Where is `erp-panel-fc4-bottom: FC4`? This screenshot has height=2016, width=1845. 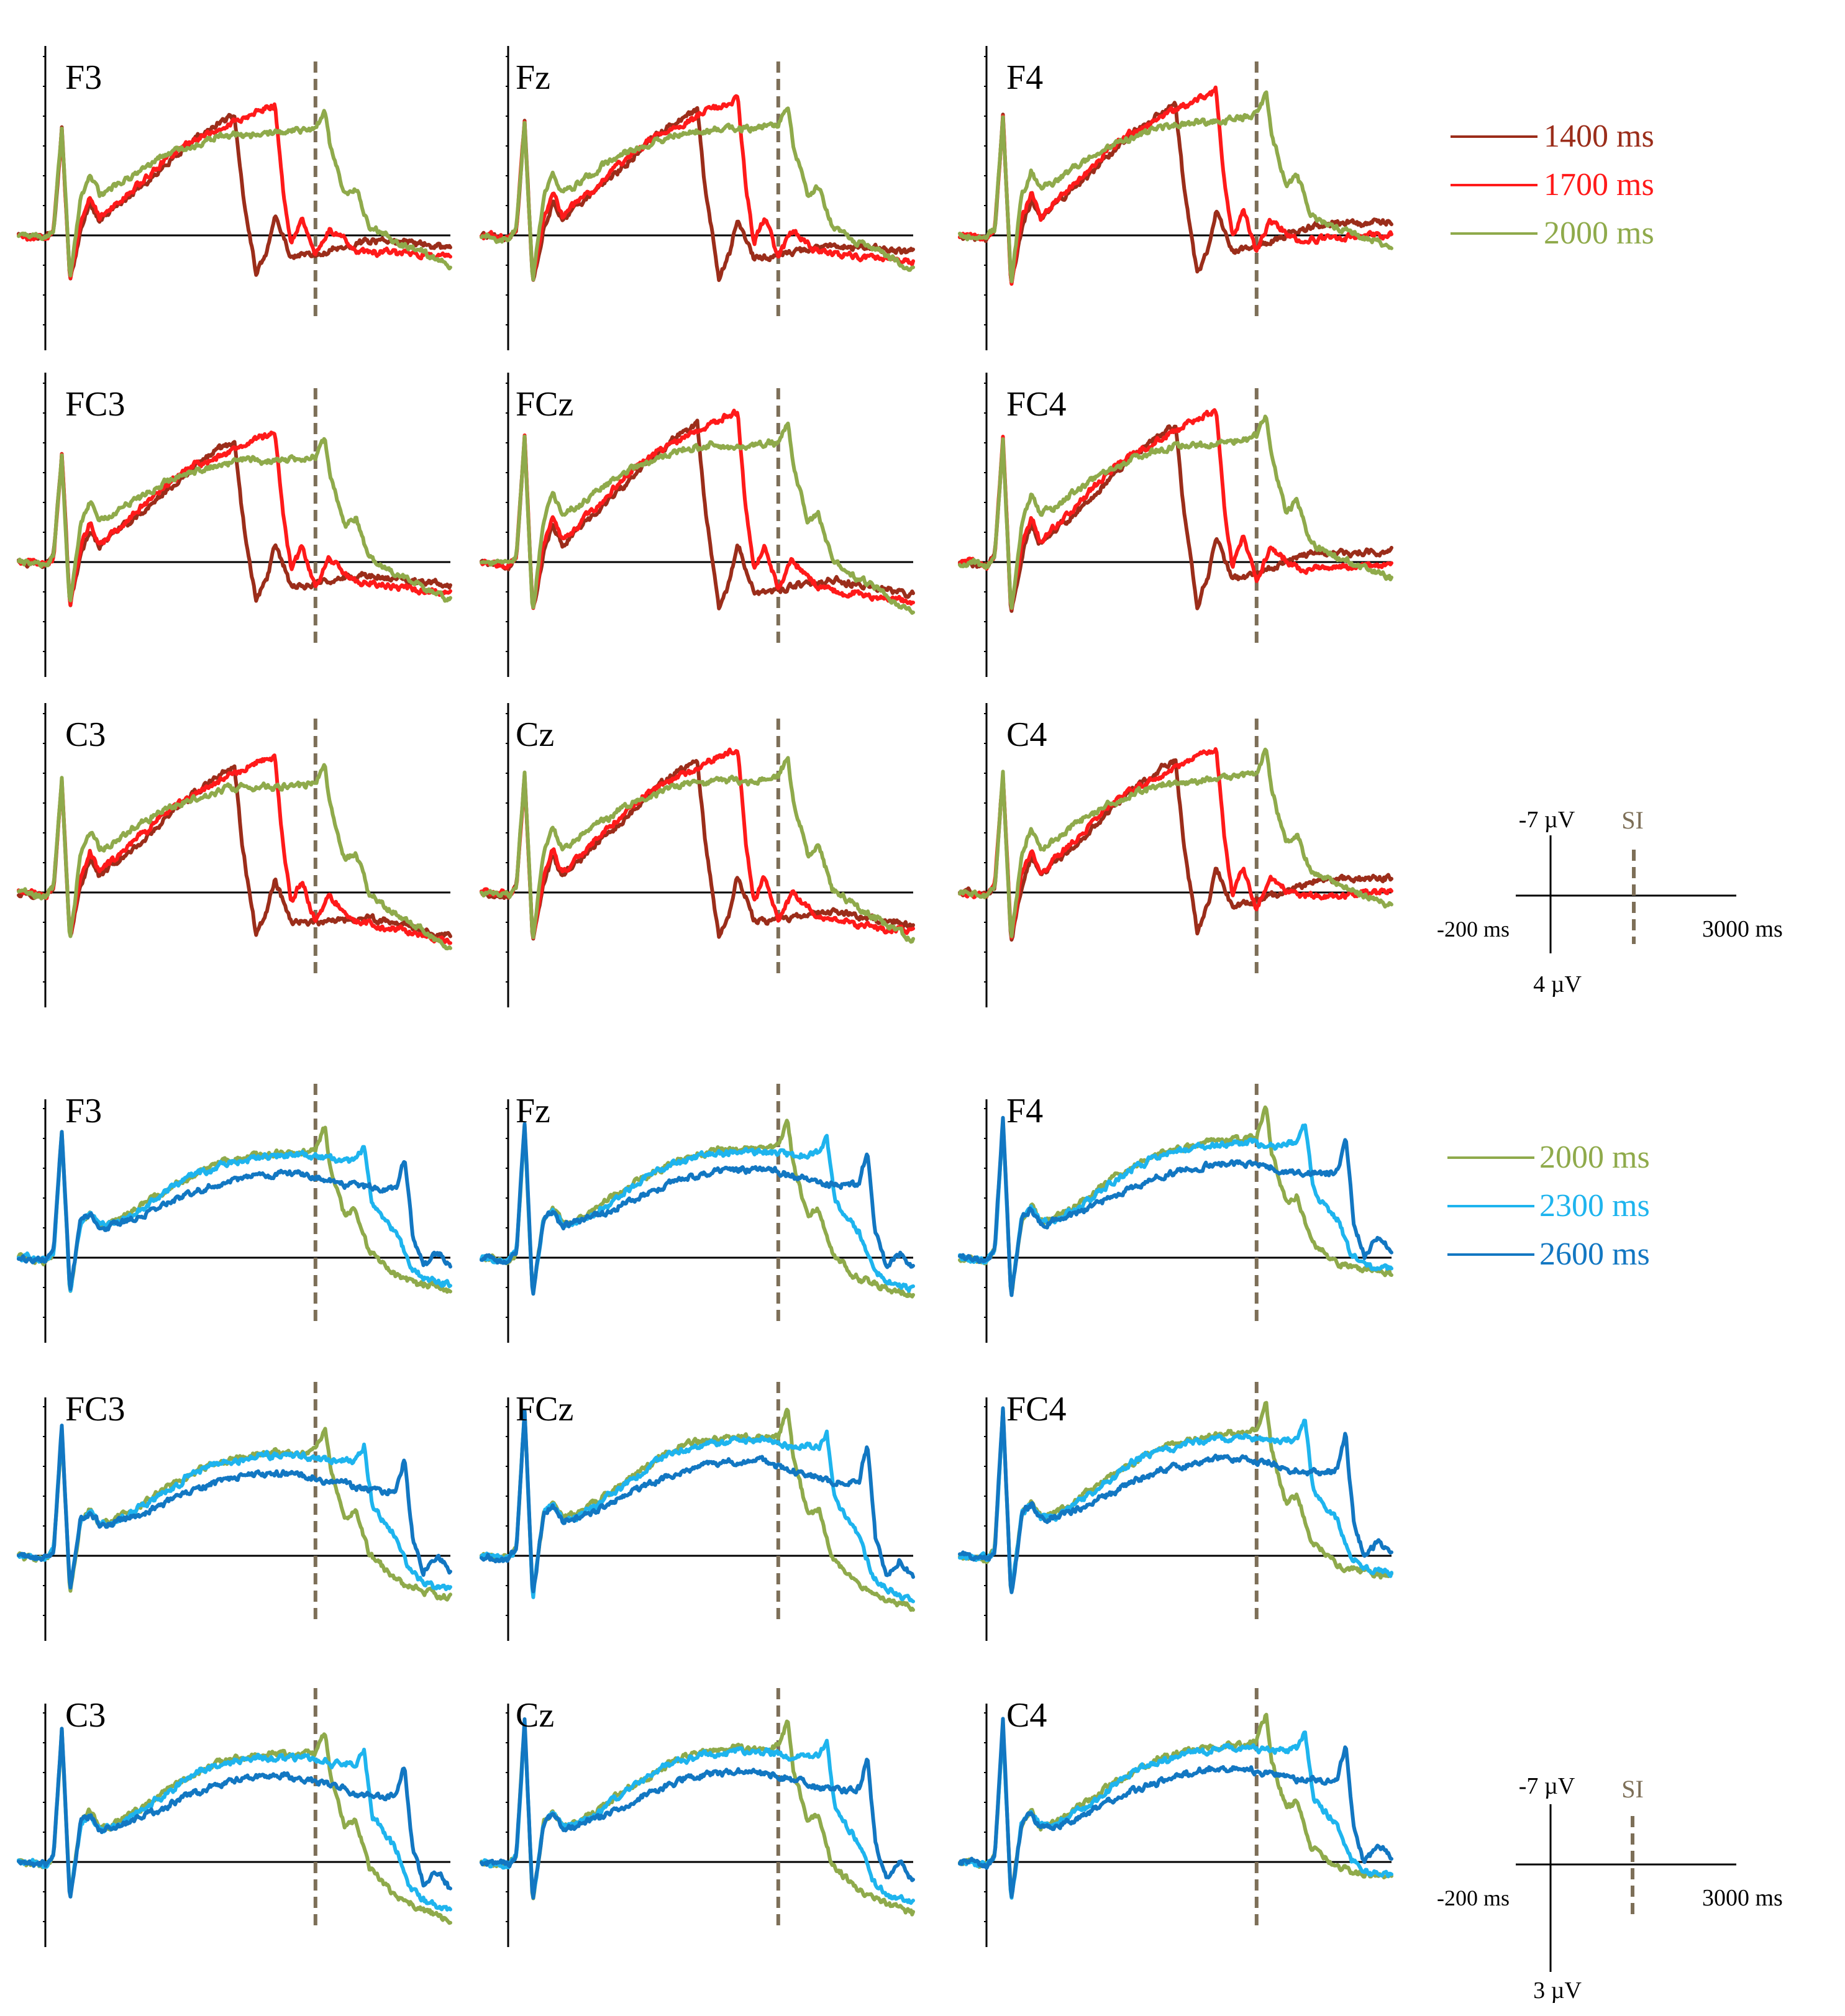
erp-panel-fc4-bottom: FC4 is located at coordinates (1176, 1511).